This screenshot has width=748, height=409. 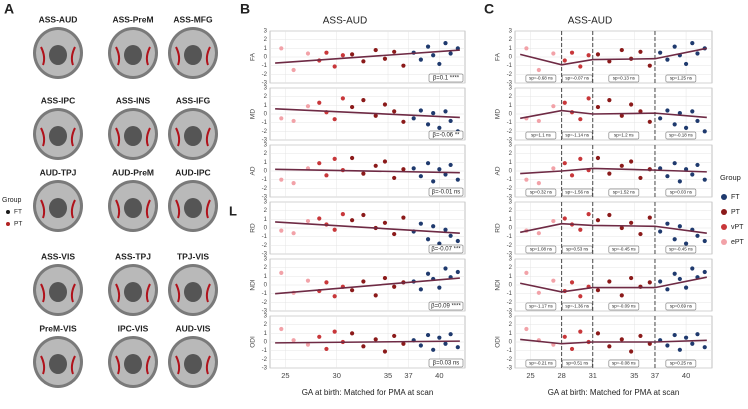 I want to click on metric-label: AD, so click(x=498, y=170).